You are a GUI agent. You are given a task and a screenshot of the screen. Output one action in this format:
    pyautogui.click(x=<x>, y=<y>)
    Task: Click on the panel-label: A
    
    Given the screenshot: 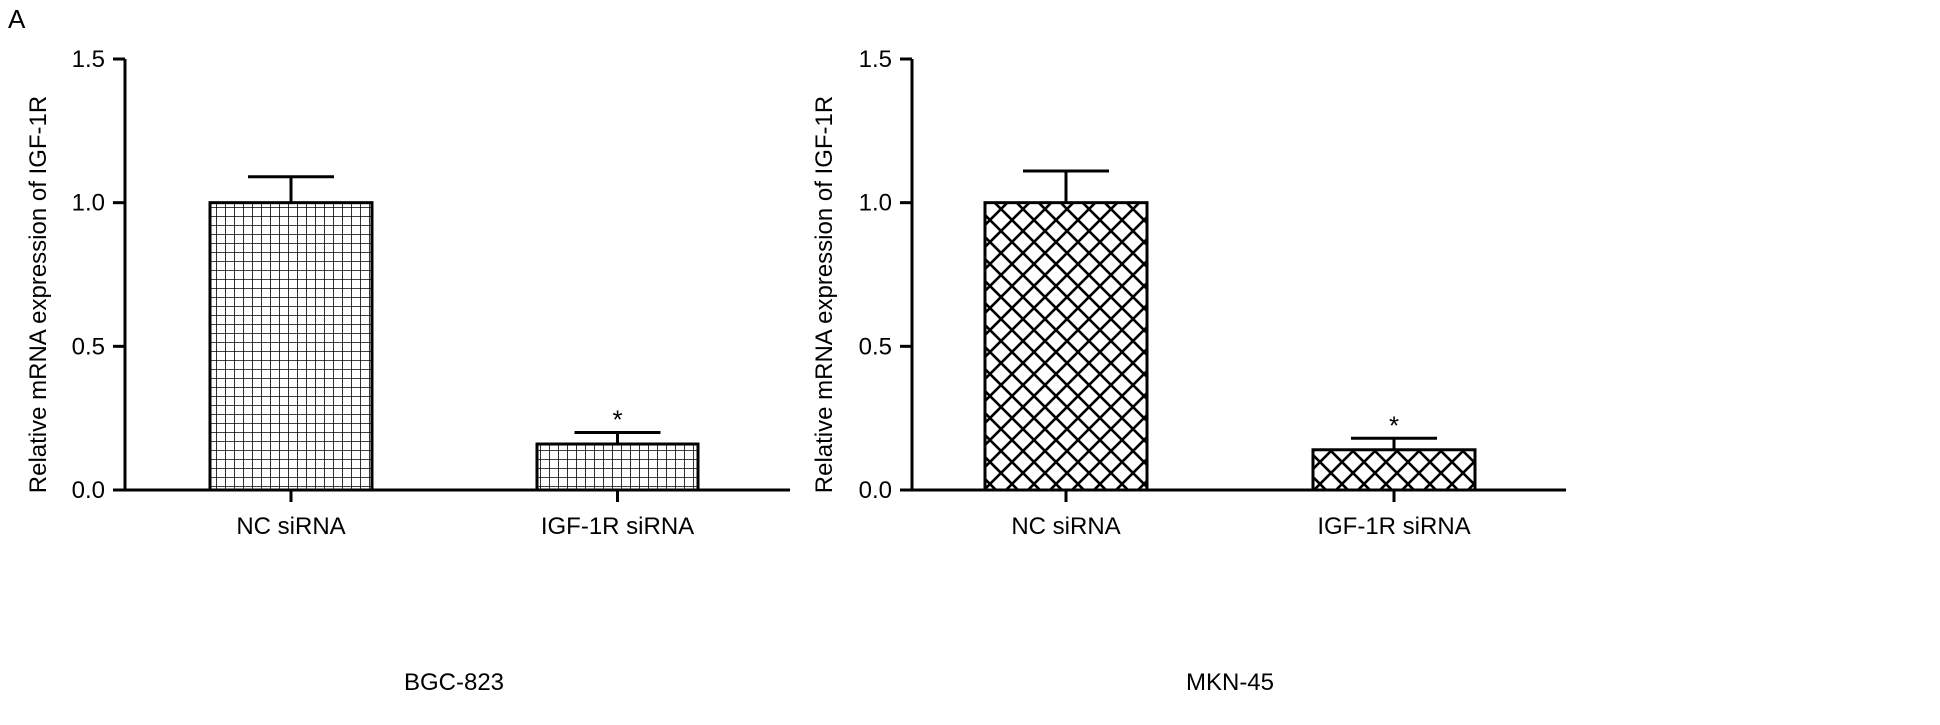 What is the action you would take?
    pyautogui.click(x=17, y=19)
    